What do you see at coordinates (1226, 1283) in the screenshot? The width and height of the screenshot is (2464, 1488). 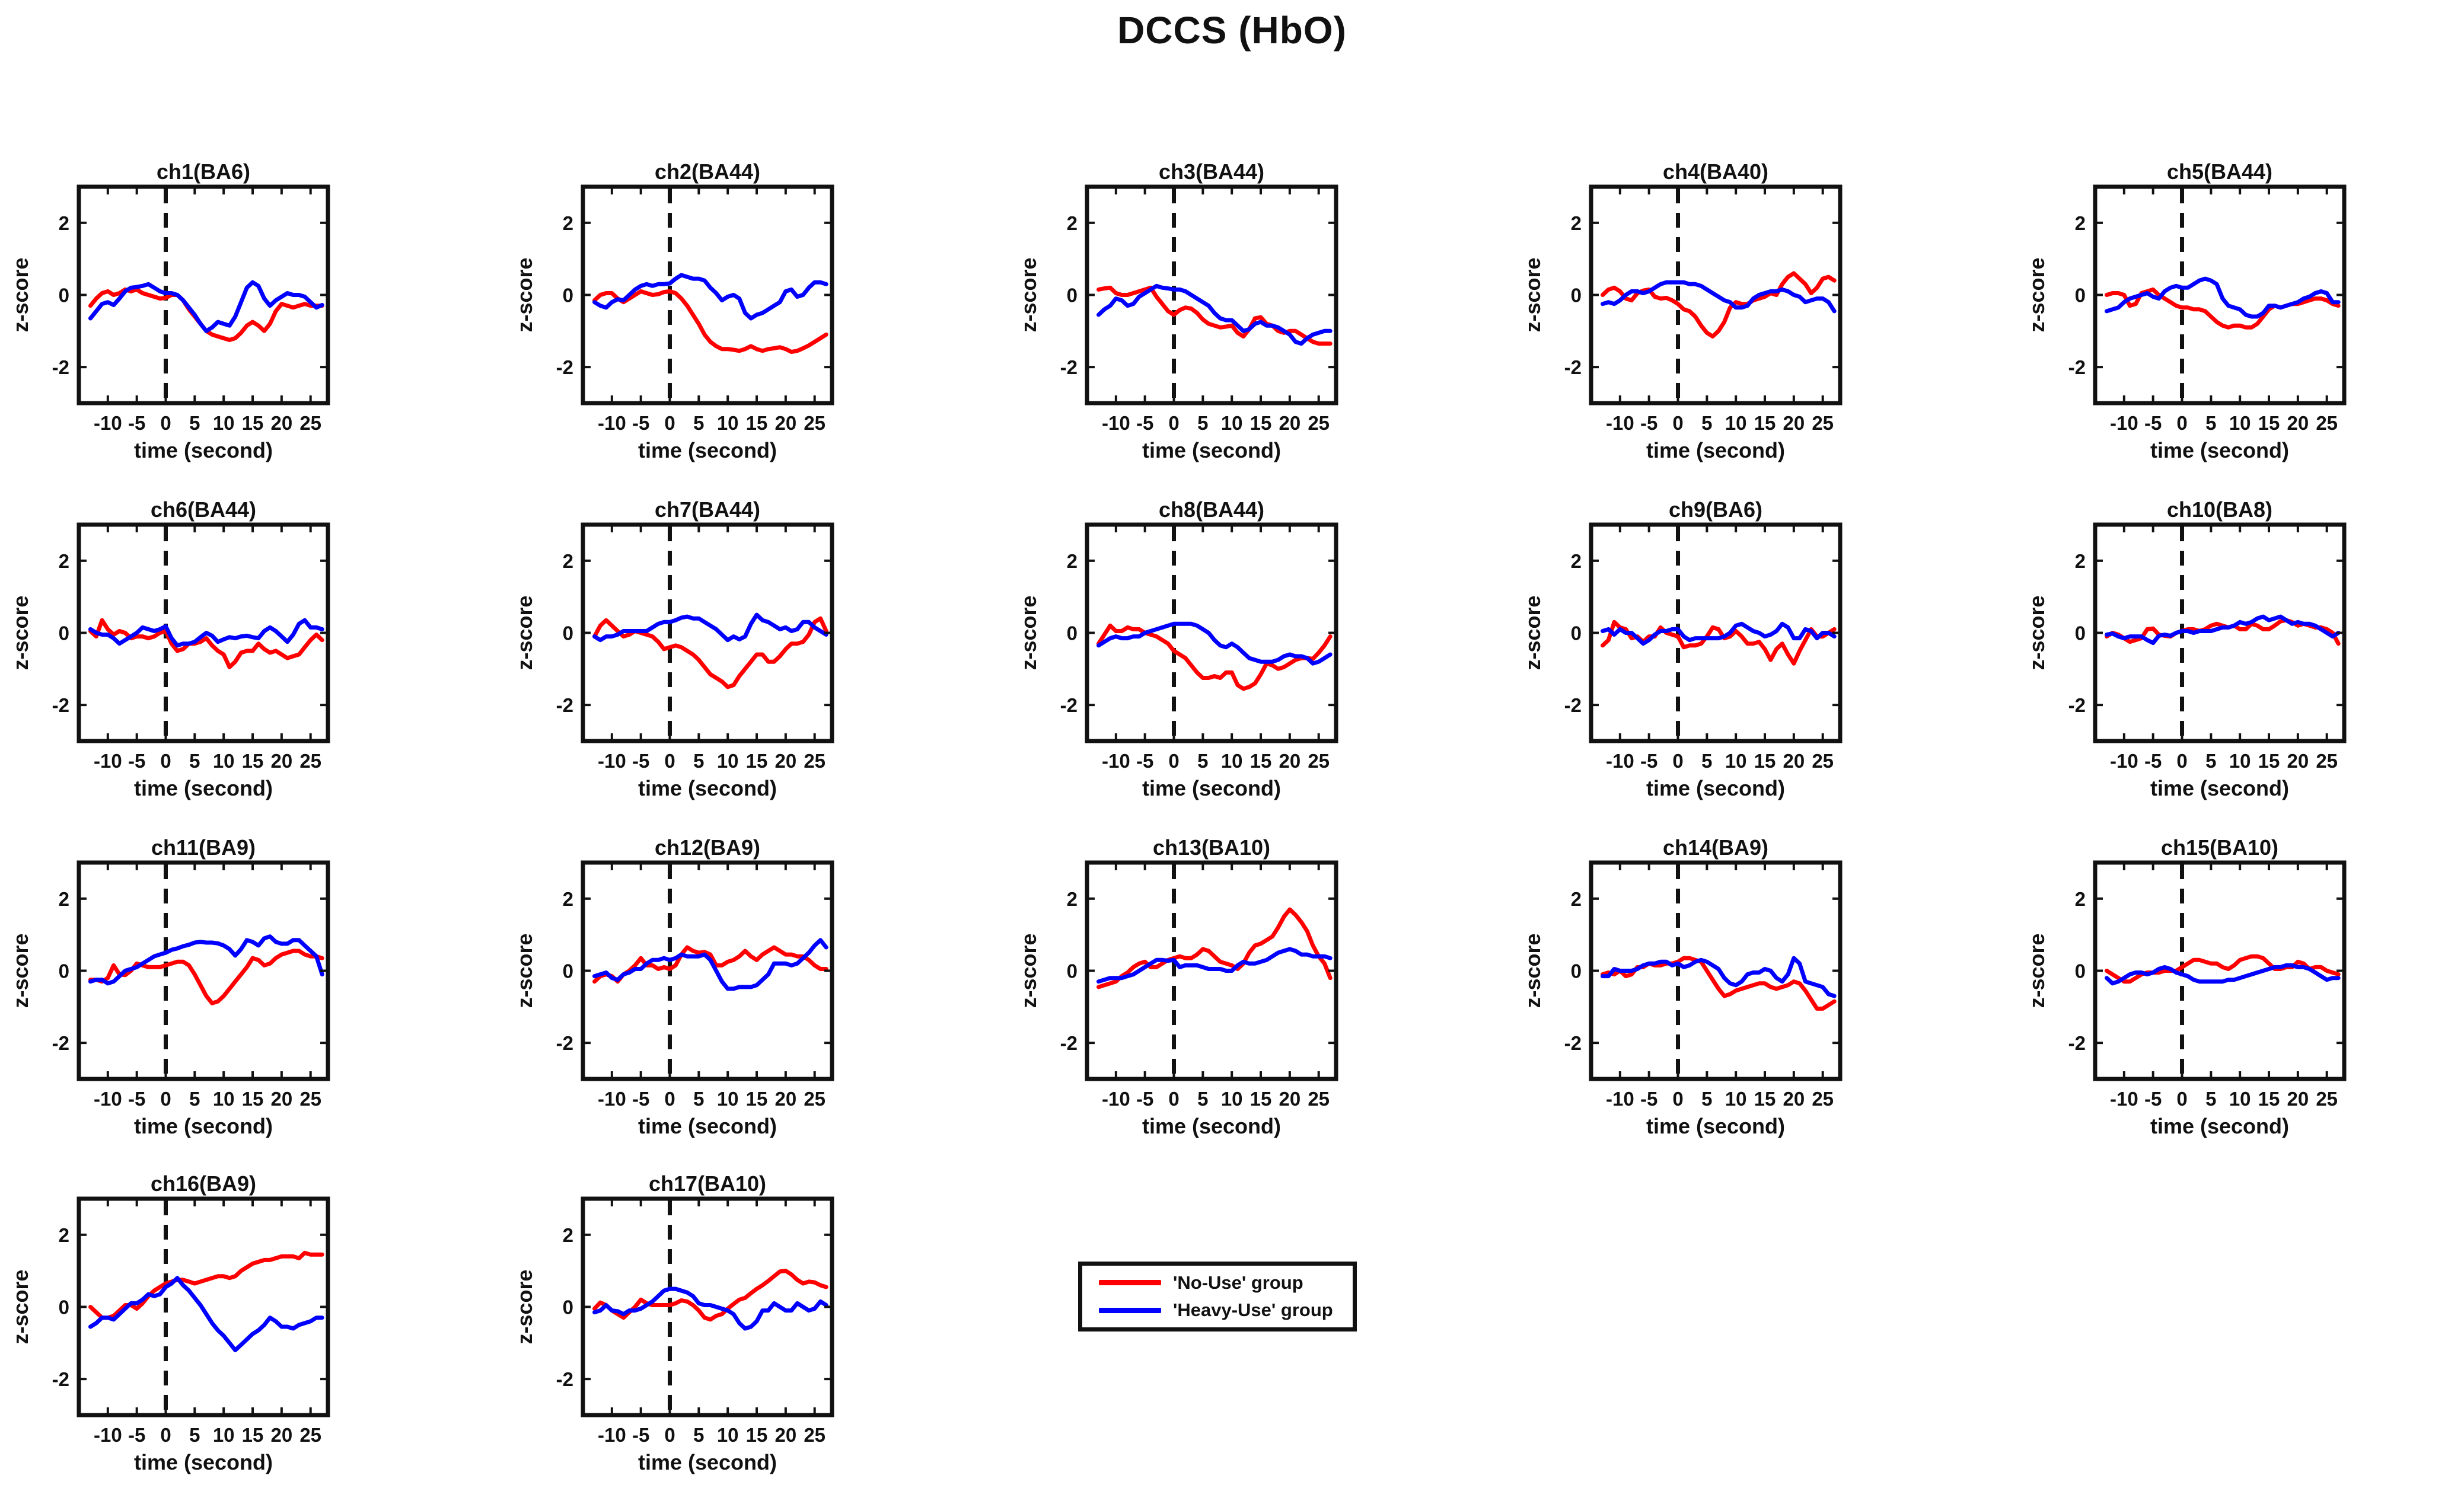 I see `legend-item-no-use: 'No-Use' group` at bounding box center [1226, 1283].